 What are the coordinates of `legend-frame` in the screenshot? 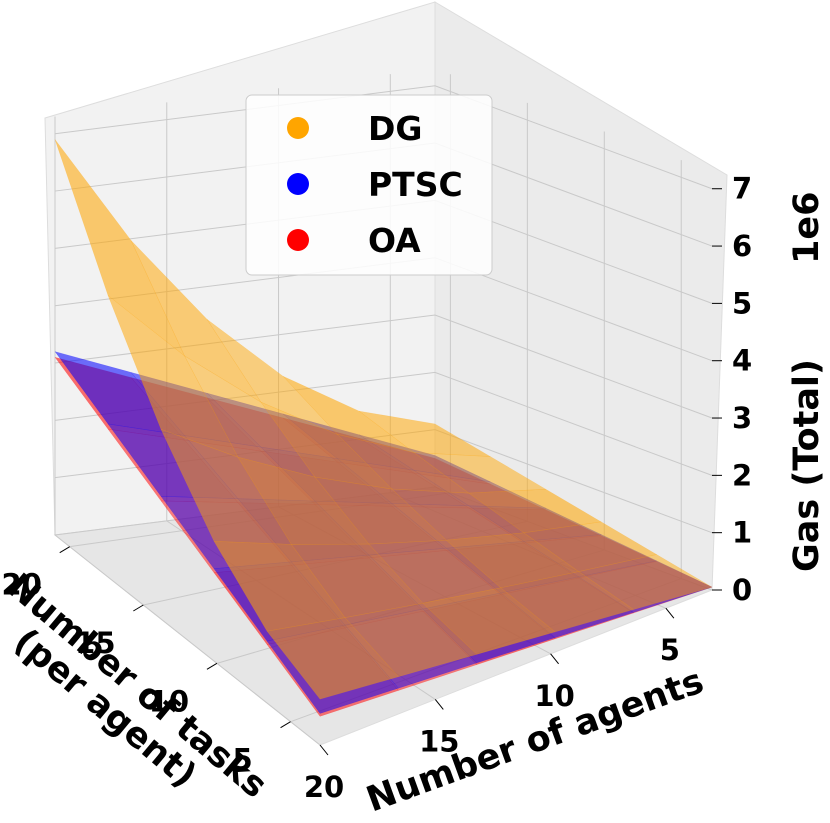 It's located at (369, 185).